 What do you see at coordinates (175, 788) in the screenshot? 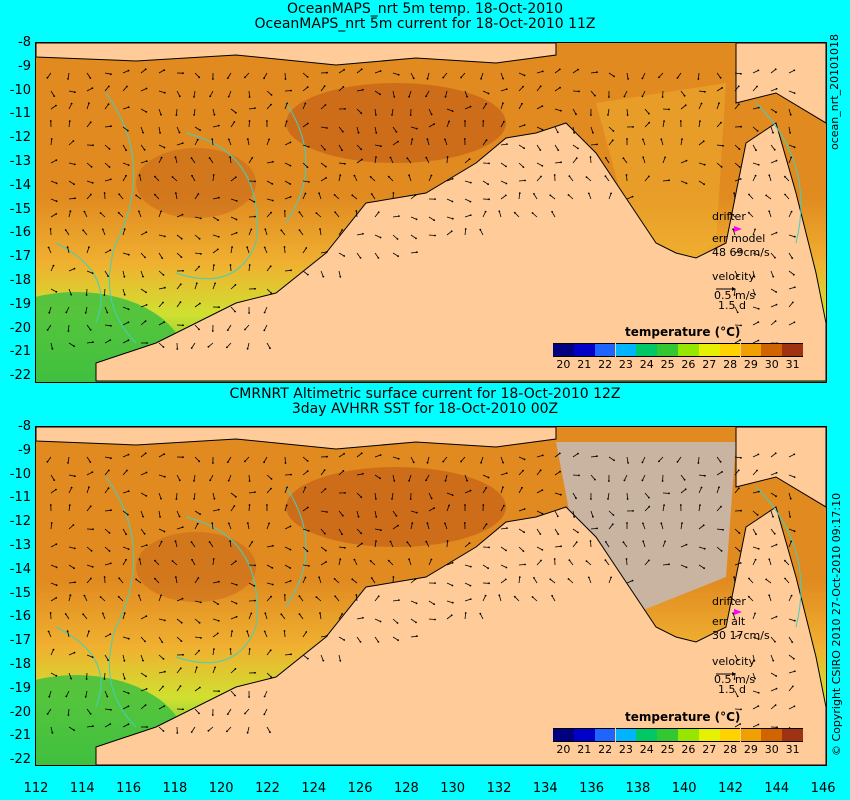
I see `x-tick-label: 118` at bounding box center [175, 788].